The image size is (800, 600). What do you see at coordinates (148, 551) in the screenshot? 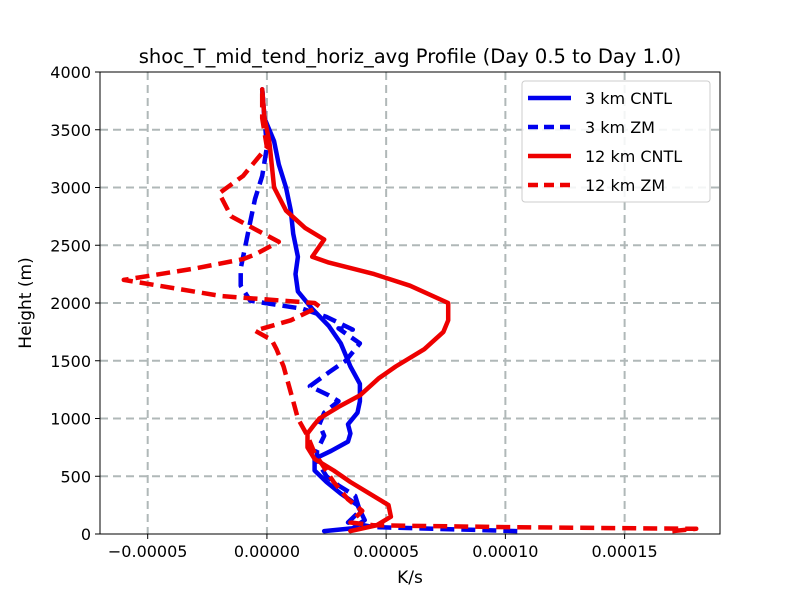
I see `x-tick-label: −0.00005` at bounding box center [148, 551].